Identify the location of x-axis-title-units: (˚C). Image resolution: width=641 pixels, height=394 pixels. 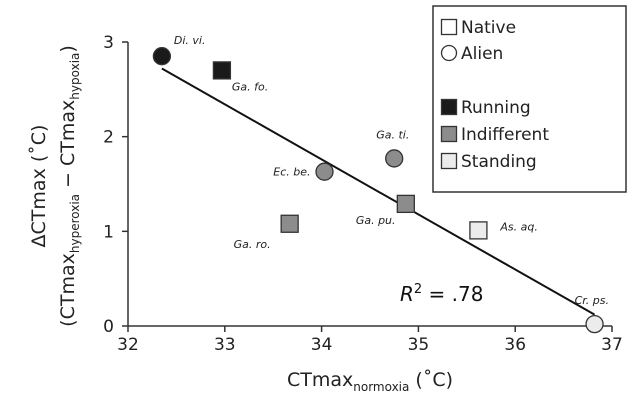
(431, 380).